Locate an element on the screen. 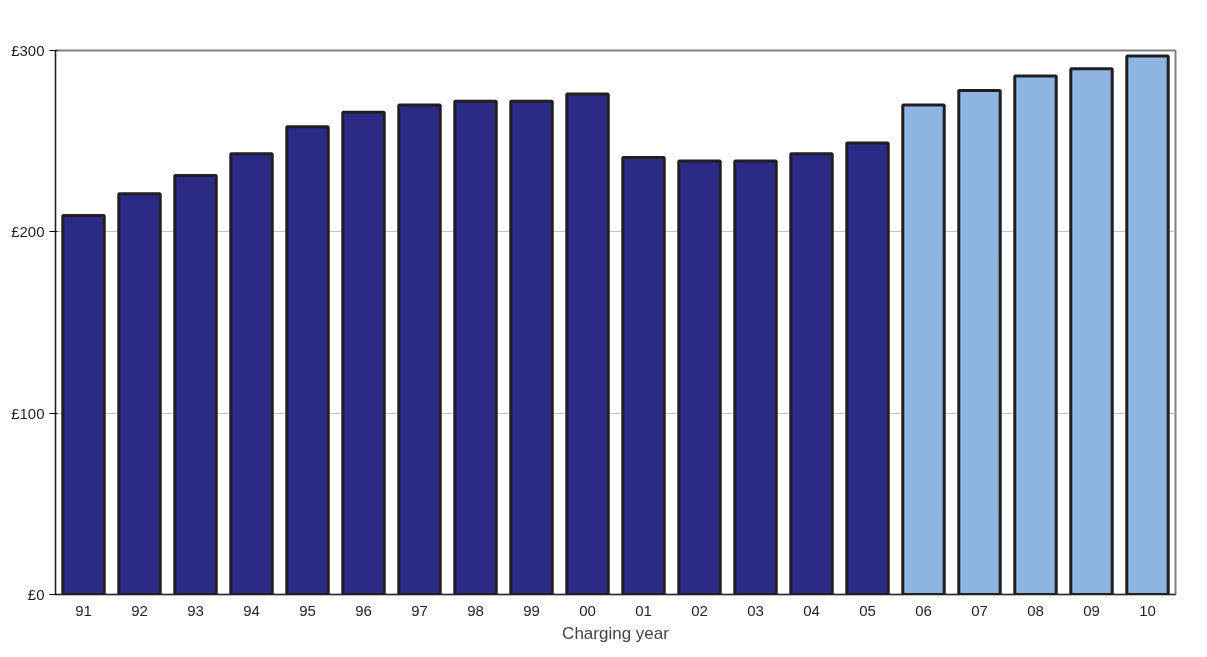 This screenshot has width=1207, height=657. x-tick-label: 05 is located at coordinates (867, 610).